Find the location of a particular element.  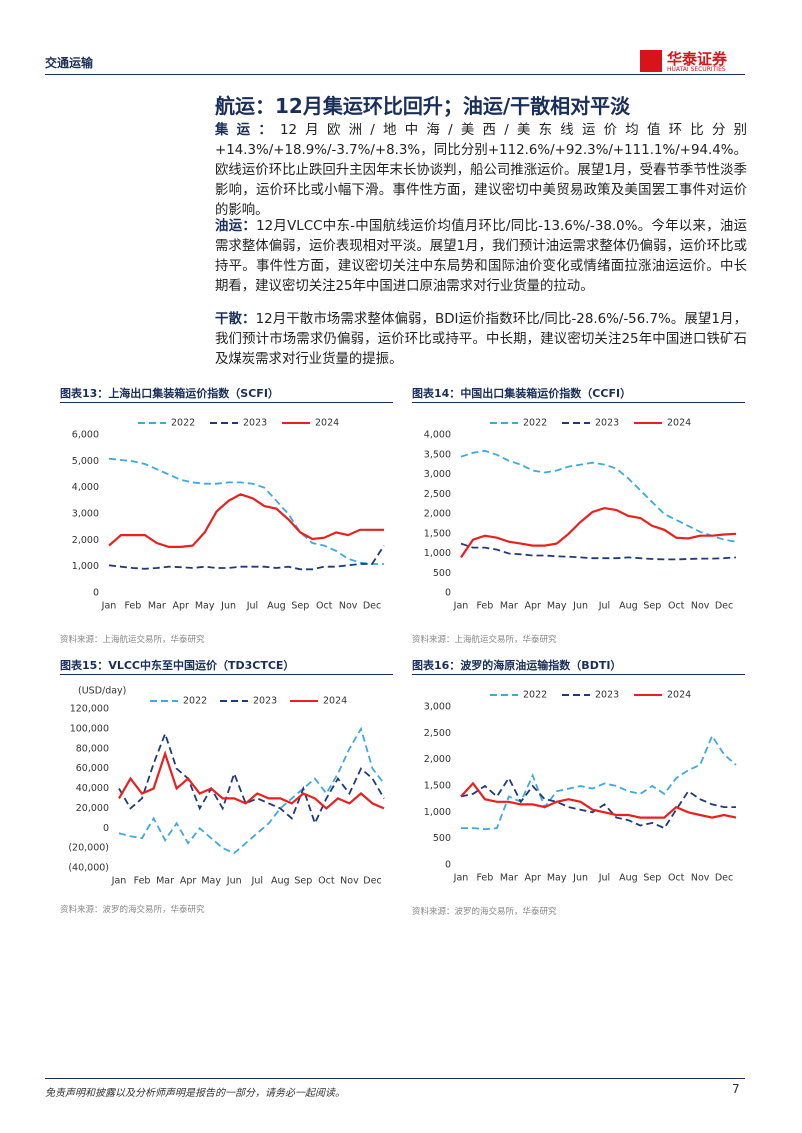

footer-rule is located at coordinates (395, 1078).